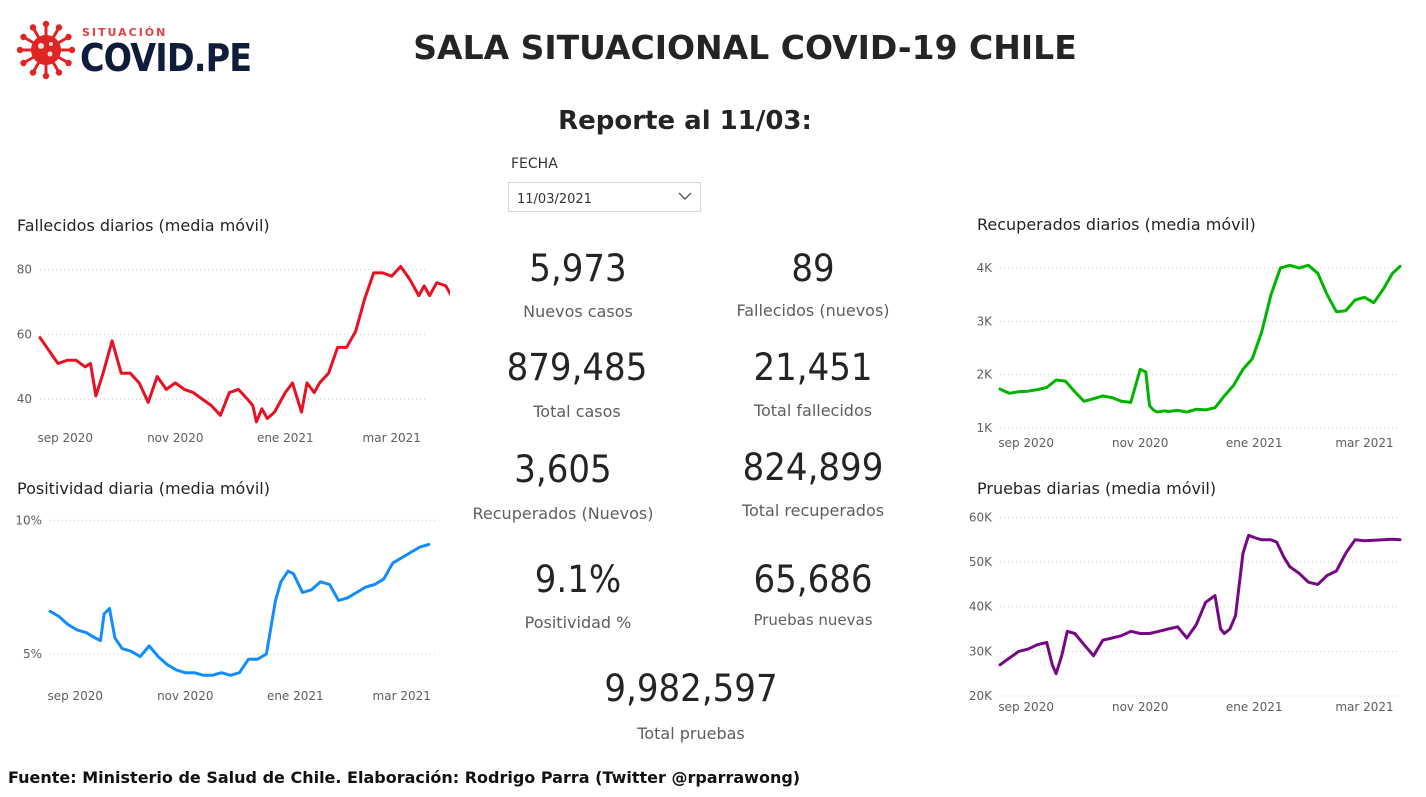  I want to click on y-tick-label: 5%, so click(32, 654).